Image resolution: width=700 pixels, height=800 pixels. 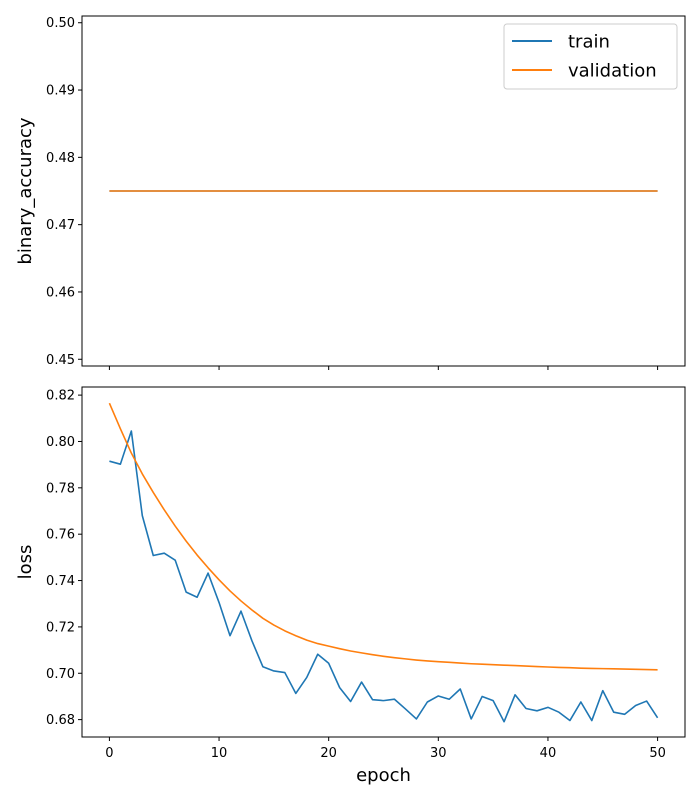 I want to click on x-tick-label: 30, so click(x=438, y=753).